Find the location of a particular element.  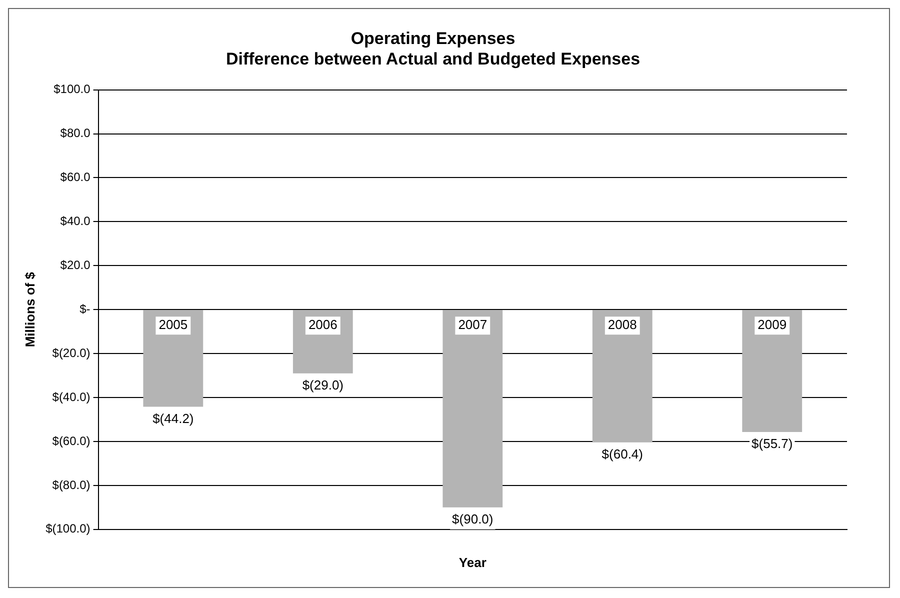

y-tick-label: $(100.0) is located at coordinates (68, 529).